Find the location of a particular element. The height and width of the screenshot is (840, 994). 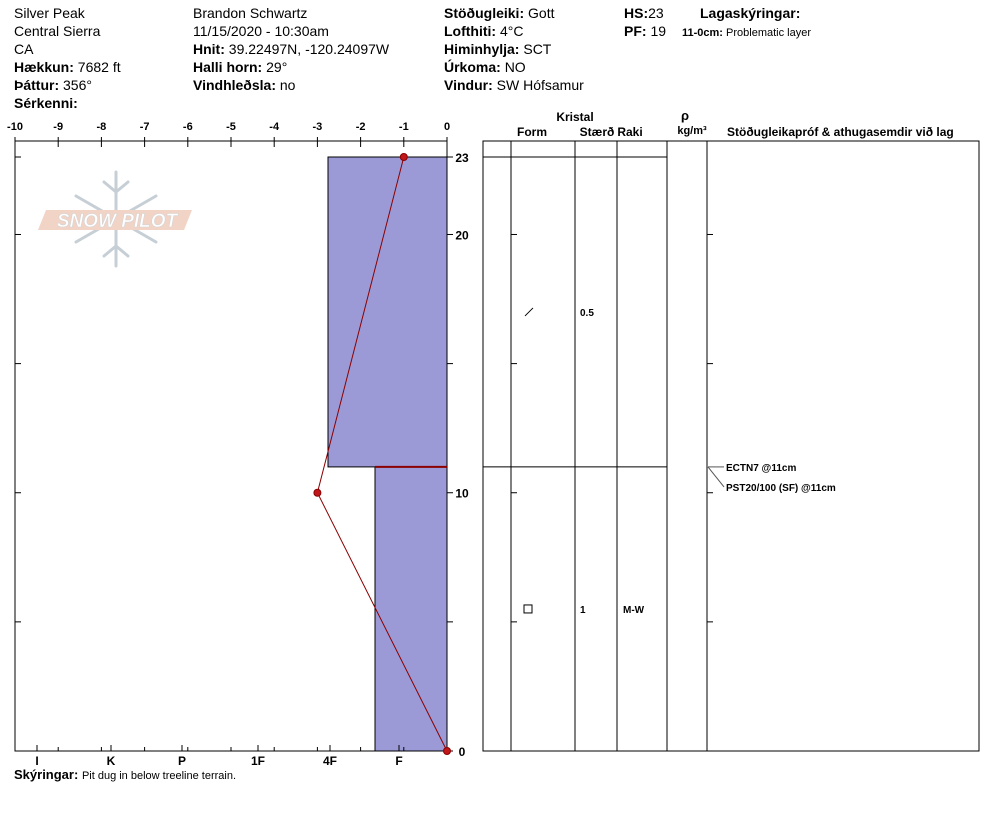

hardness-axis: I K P 1F 4F F is located at coordinates (231, 756).